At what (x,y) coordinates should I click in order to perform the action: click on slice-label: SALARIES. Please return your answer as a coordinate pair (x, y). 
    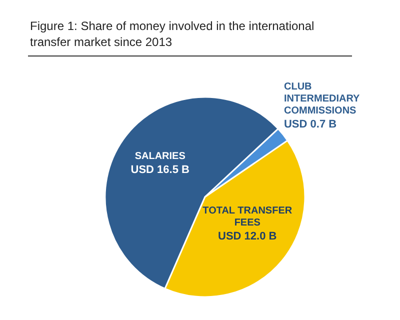
    Looking at the image, I should click on (160, 156).